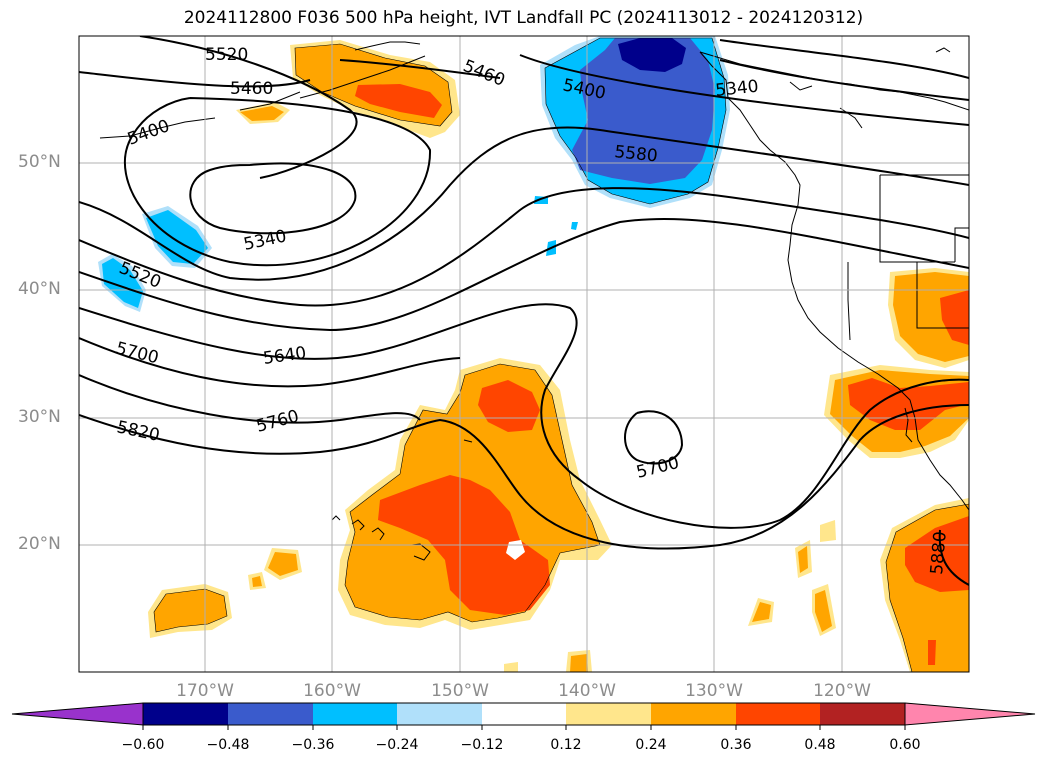  Describe the element at coordinates (651, 745) in the screenshot. I see `colorbar-tick-label: 0.24` at that location.